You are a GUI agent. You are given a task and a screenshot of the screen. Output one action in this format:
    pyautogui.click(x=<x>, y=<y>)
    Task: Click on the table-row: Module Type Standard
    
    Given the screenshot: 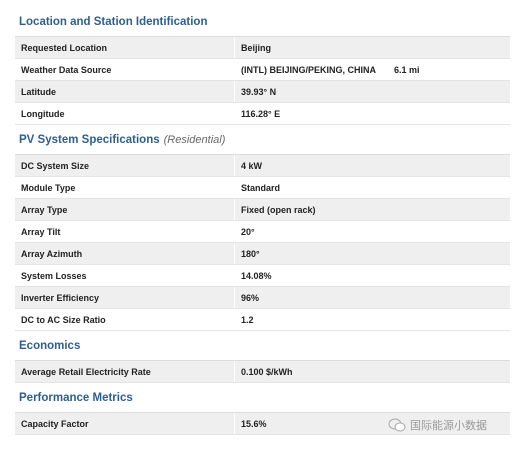 What is the action you would take?
    pyautogui.click(x=262, y=188)
    